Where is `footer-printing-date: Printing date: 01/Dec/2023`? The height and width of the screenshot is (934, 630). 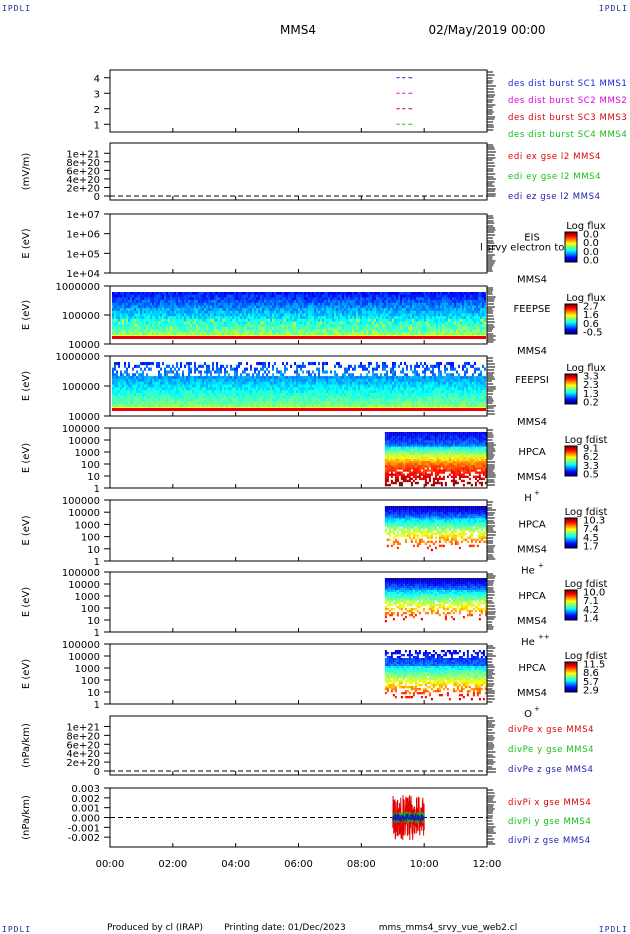 footer-printing-date: Printing date: 01/Dec/2023 is located at coordinates (285, 928).